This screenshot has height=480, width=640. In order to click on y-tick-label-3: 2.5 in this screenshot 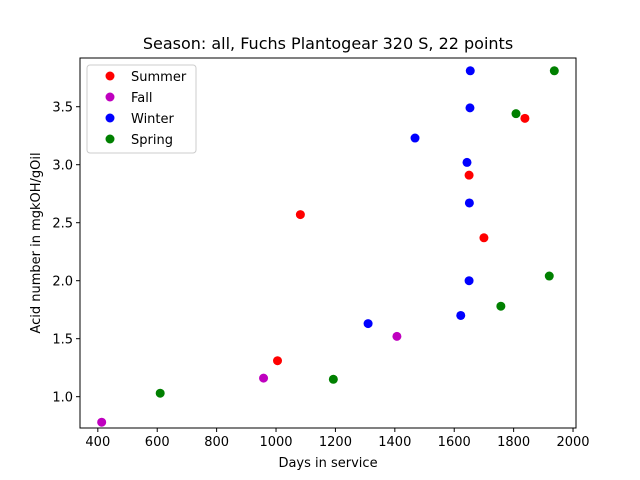, I will do `click(62, 224)`.